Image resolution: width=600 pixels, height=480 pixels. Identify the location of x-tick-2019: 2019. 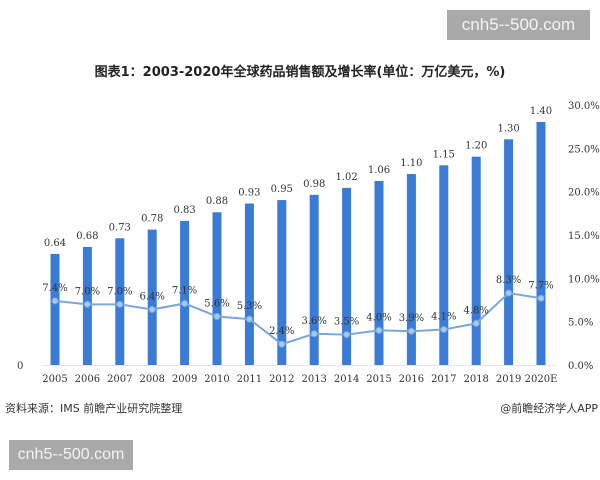
(508, 379).